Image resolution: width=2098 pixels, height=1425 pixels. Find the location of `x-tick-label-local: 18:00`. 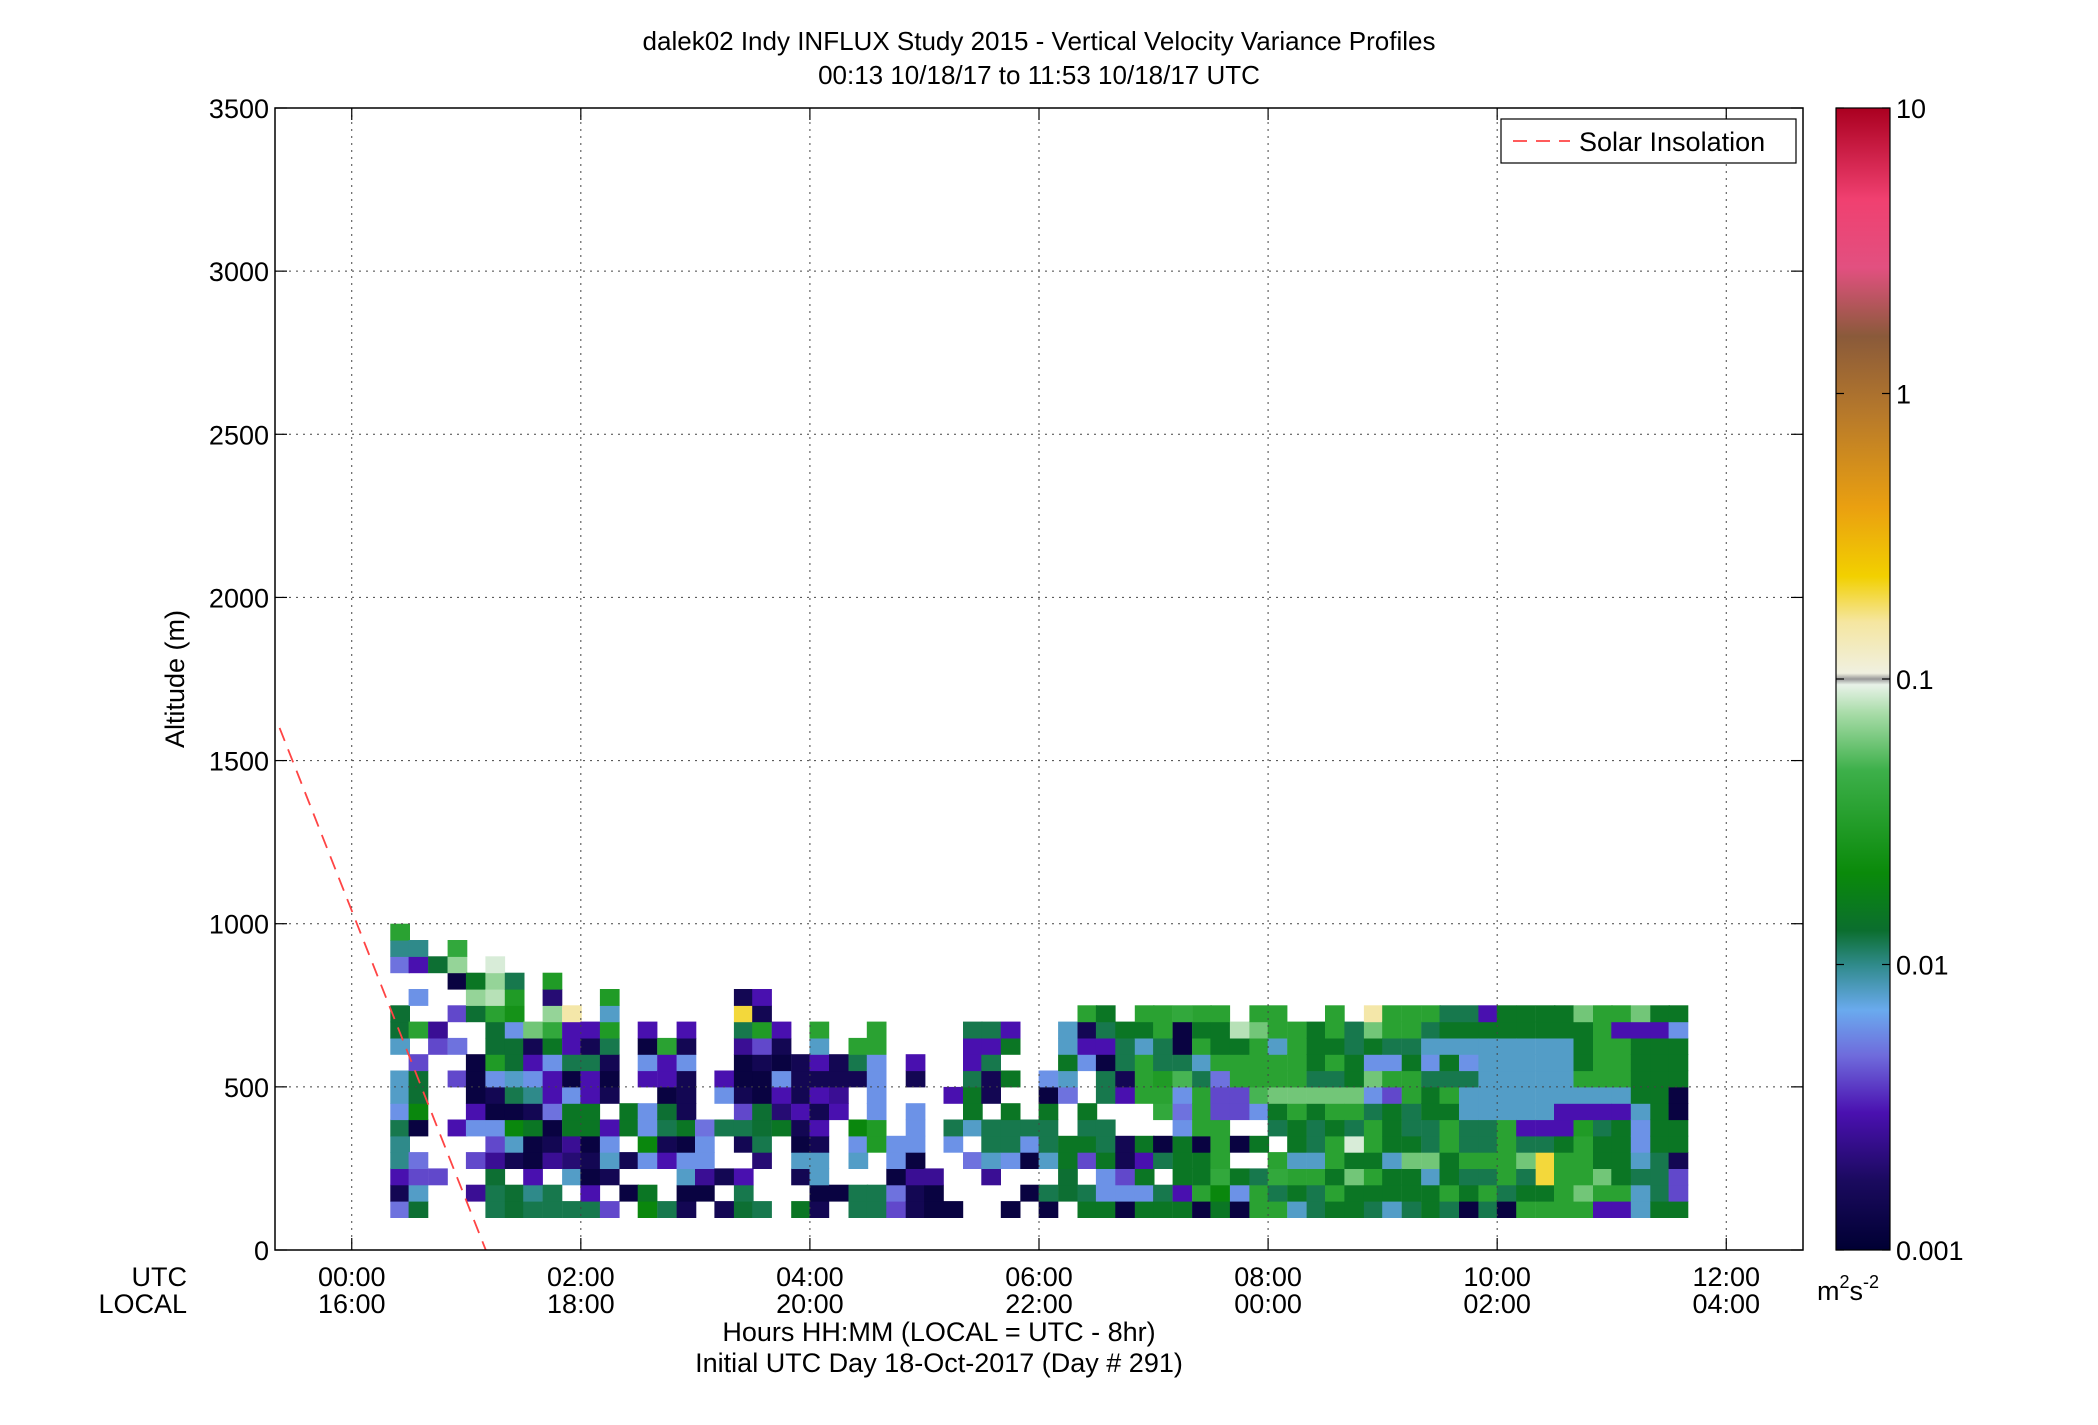

x-tick-label-local: 18:00 is located at coordinates (581, 1304).